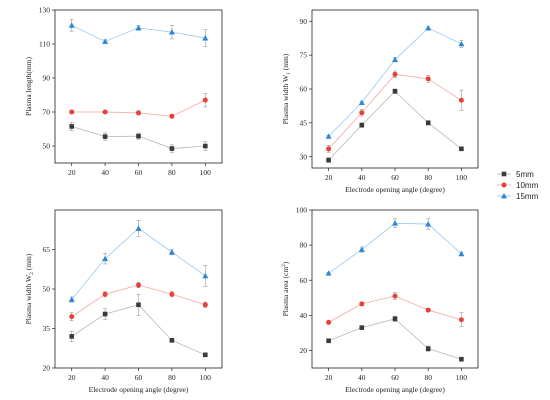 The width and height of the screenshot is (550, 400). I want to click on legend-item-5mm: 5mm, so click(515, 174).